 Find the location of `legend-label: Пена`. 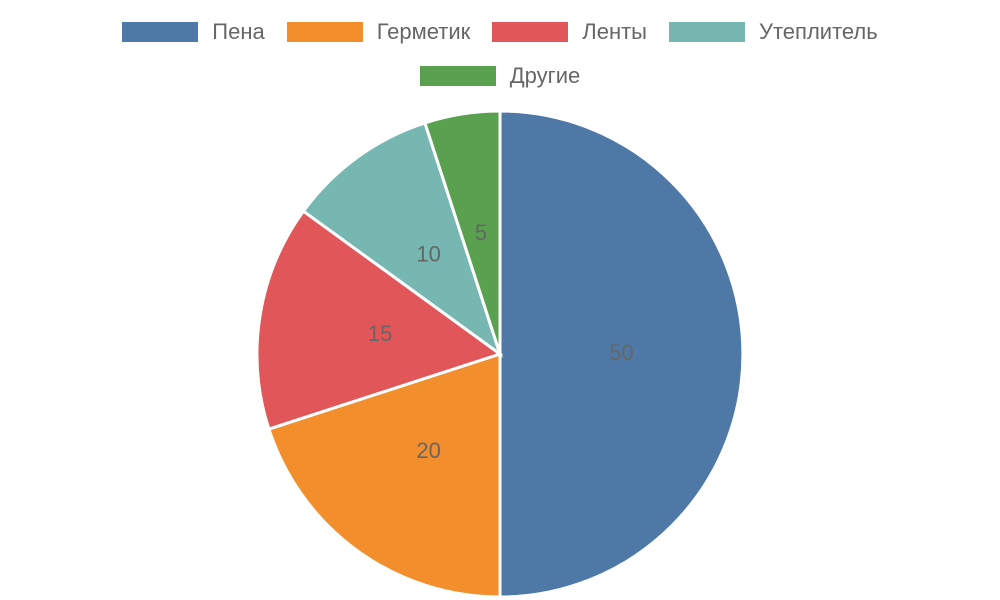

legend-label: Пена is located at coordinates (238, 31).